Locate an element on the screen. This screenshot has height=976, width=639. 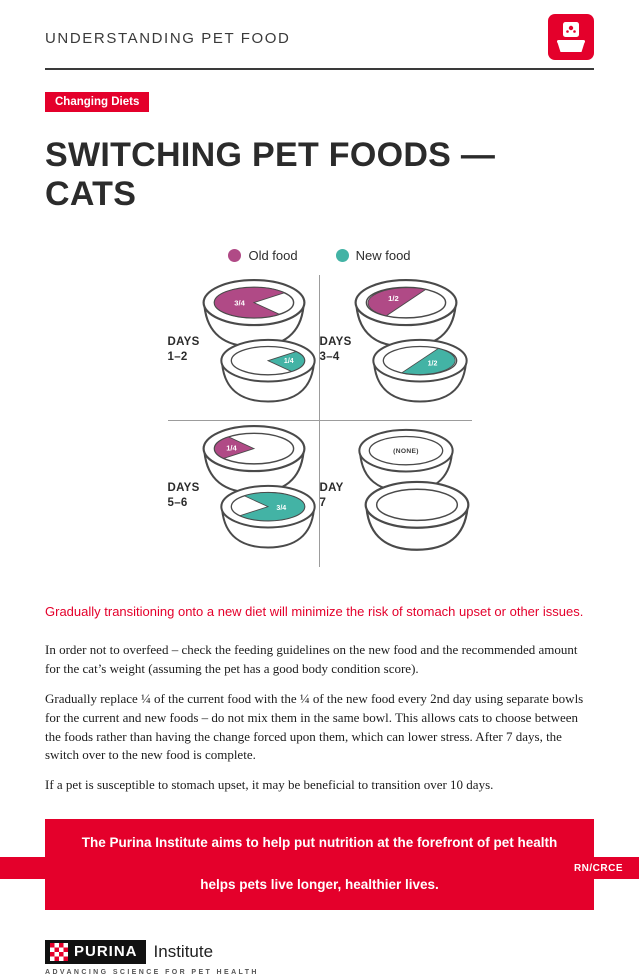
none-label: (NONE) is located at coordinates (406, 451).